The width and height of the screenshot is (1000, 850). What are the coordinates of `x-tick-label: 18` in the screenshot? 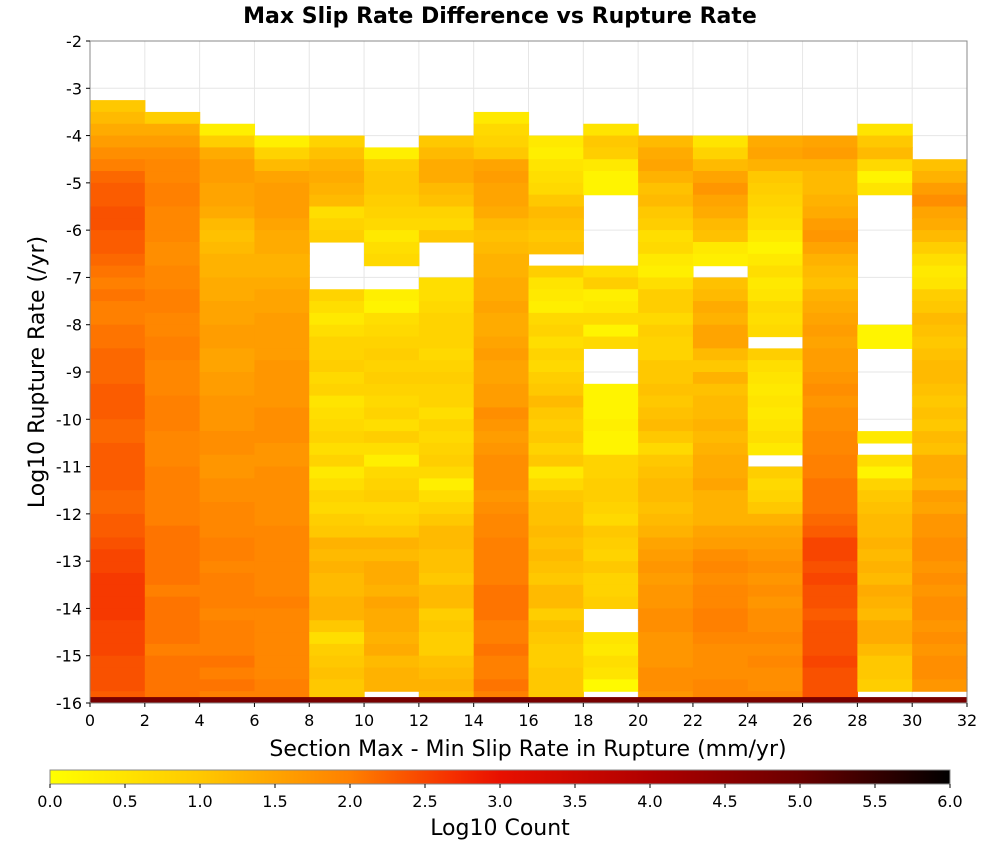 It's located at (583, 720).